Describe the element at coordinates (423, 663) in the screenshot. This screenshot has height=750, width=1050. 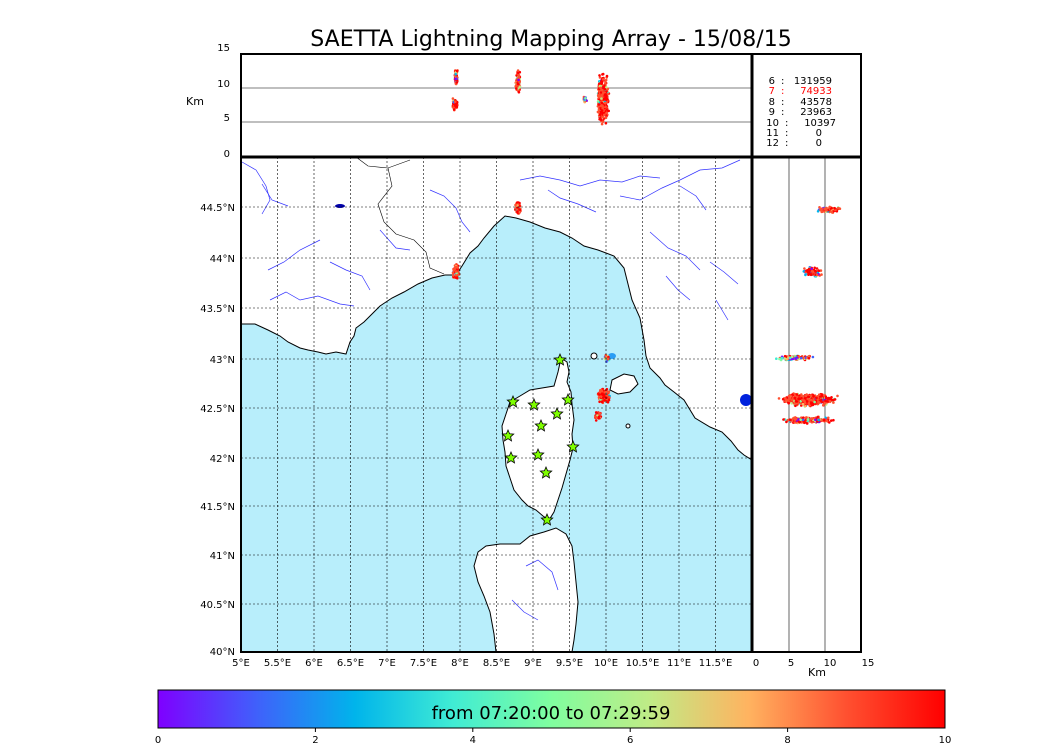
I see `lon-tick-7-5: 7.5°E` at that location.